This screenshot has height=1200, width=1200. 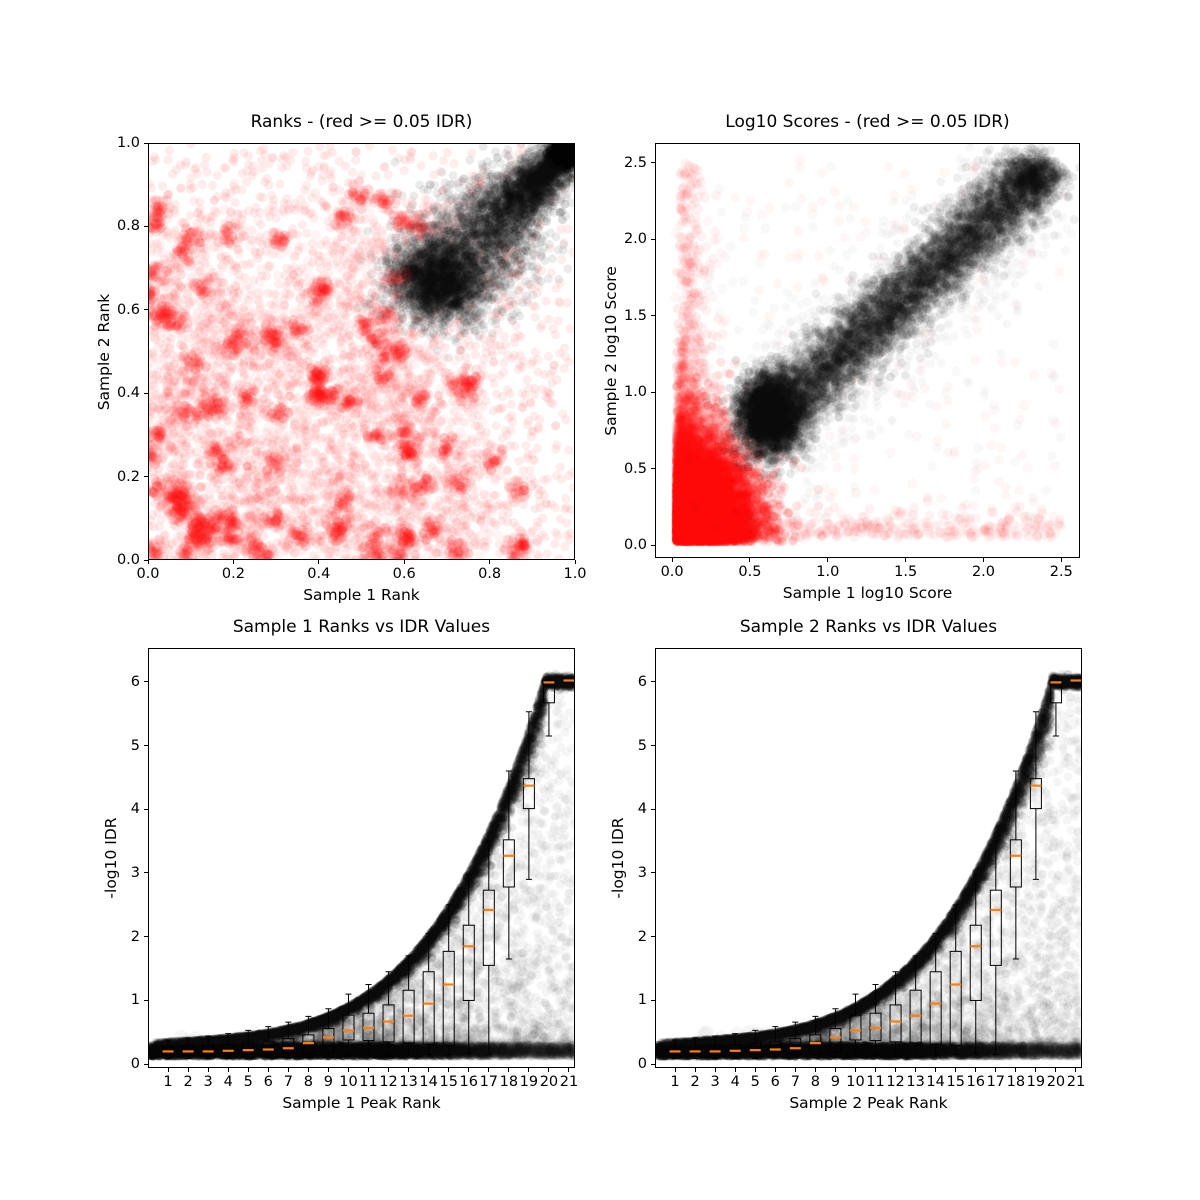 What do you see at coordinates (935, 1082) in the screenshot?
I see `x-tick-label: 14` at bounding box center [935, 1082].